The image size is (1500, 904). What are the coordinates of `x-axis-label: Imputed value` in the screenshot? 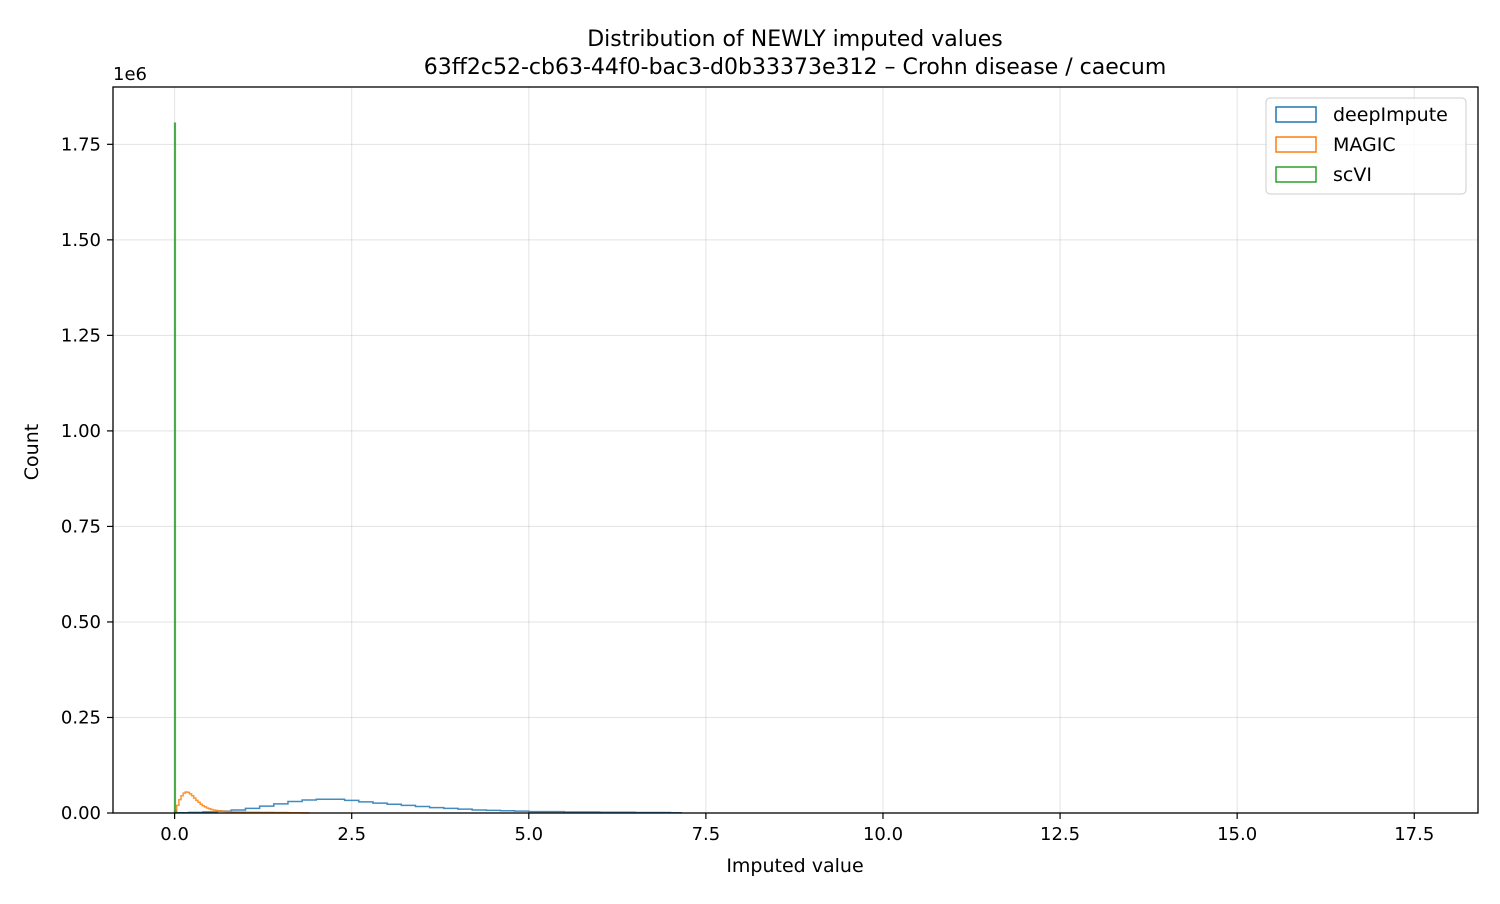 It's located at (794, 866).